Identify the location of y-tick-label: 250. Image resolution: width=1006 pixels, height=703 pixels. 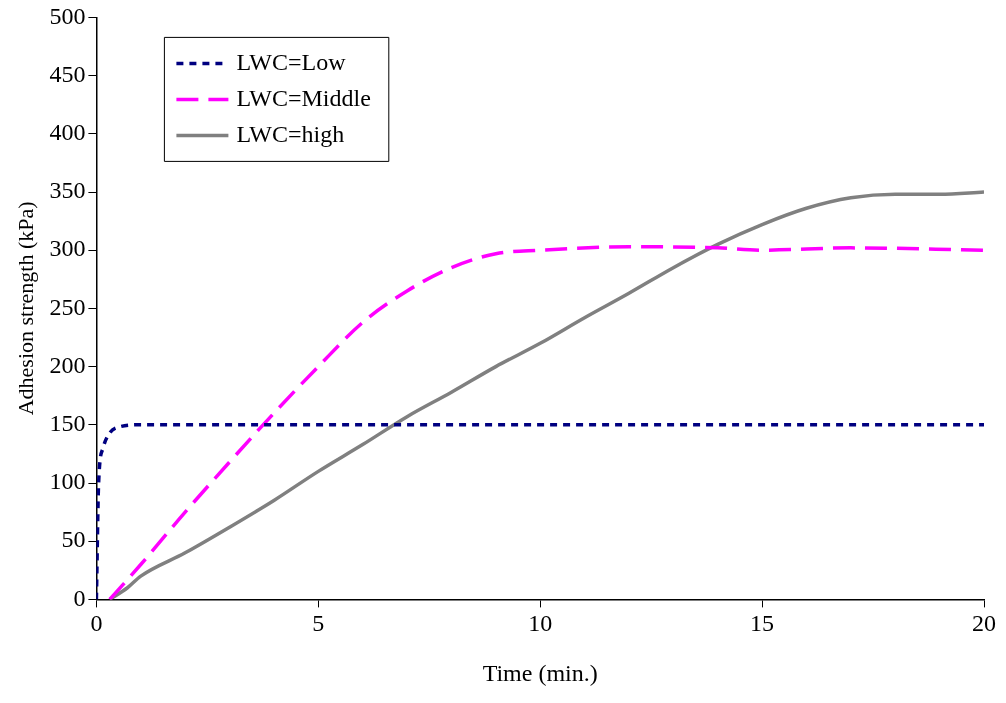
(67, 306).